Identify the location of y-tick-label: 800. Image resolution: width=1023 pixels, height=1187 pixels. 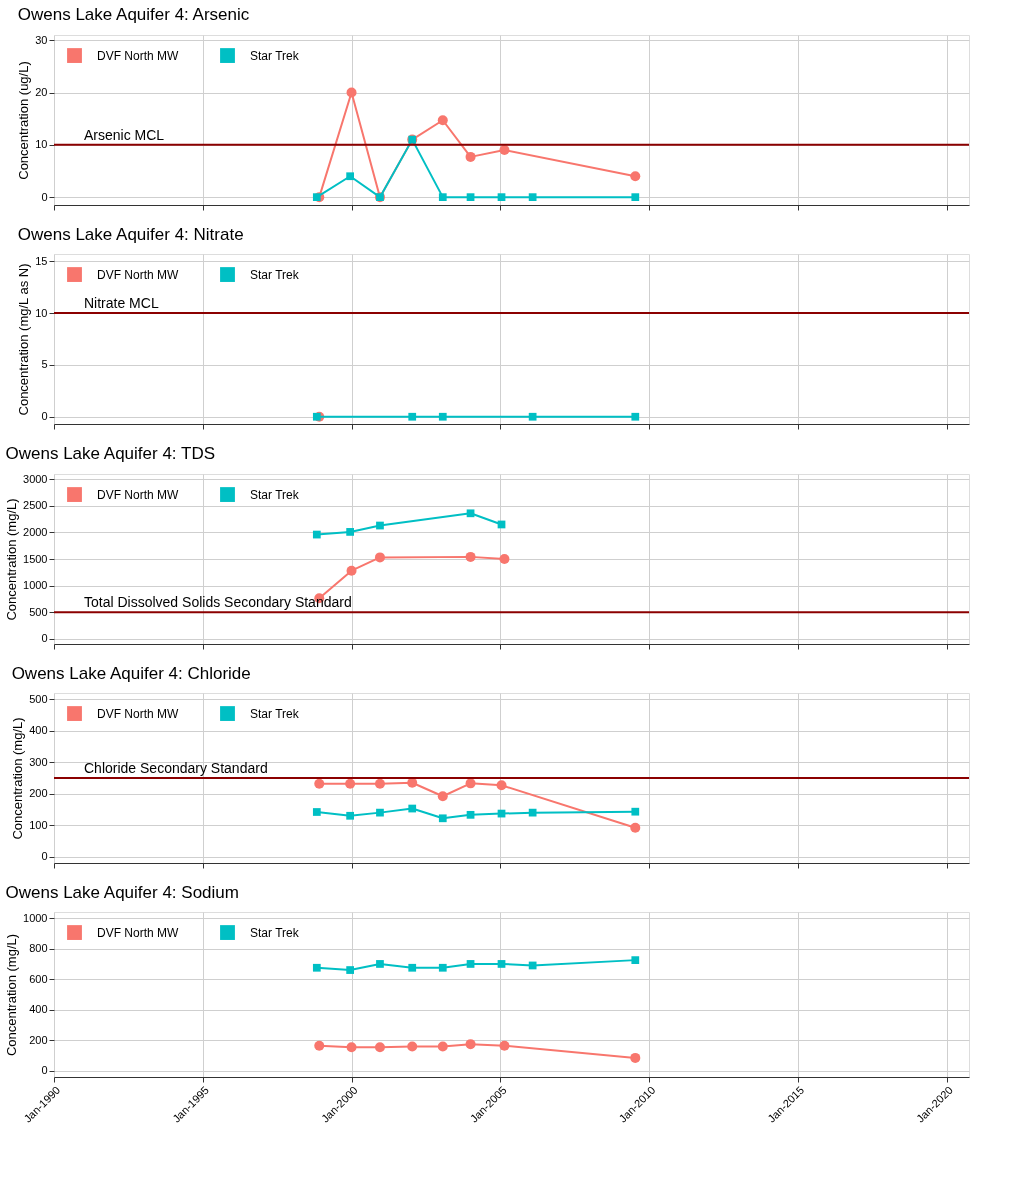
(38, 948).